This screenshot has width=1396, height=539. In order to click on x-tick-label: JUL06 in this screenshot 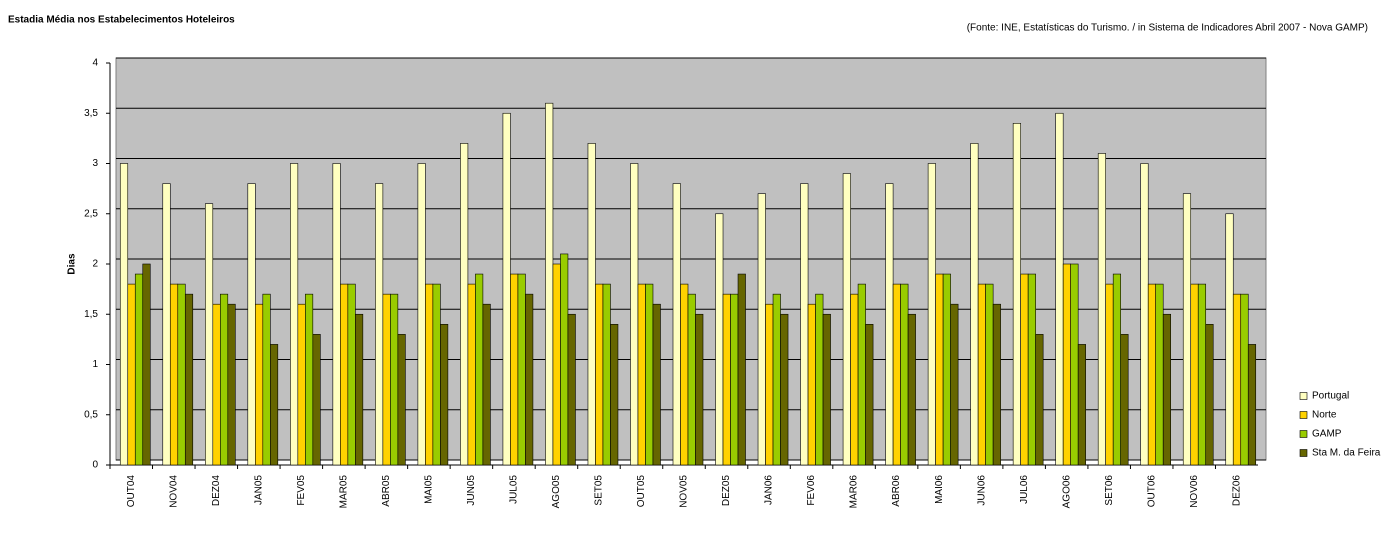, I will do `click(1024, 489)`.